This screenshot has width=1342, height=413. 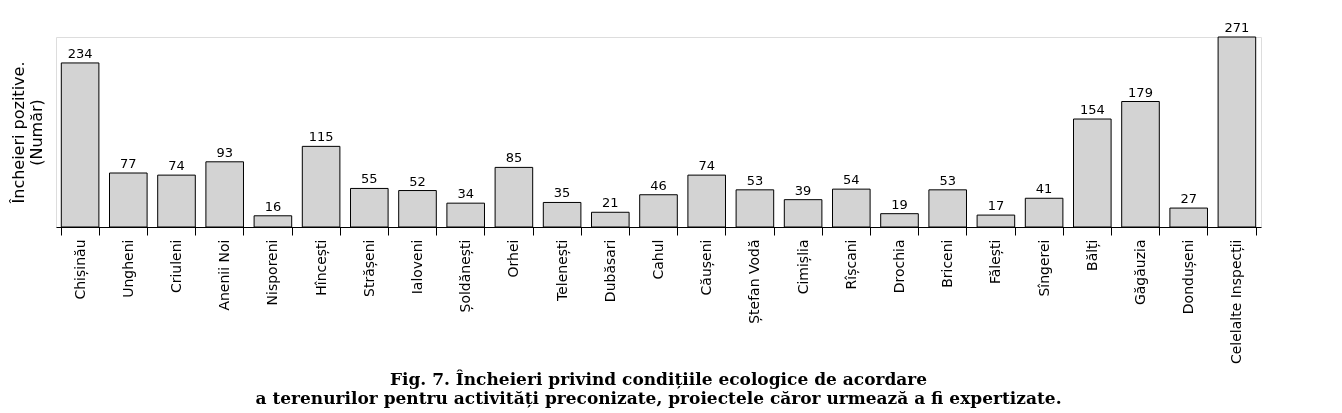 I want to click on x-tick-label: Bălți, so click(x=1092, y=255).